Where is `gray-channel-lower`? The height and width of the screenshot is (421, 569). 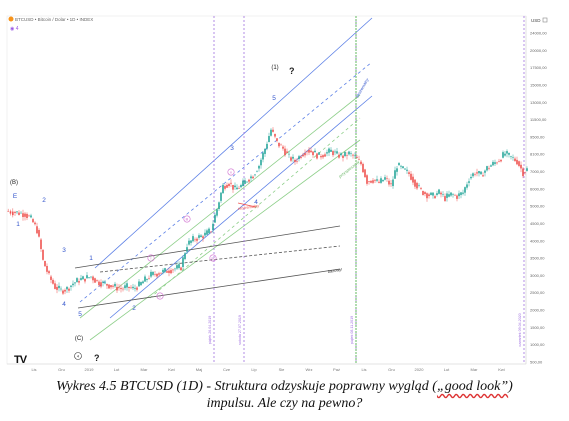
gray-channel-lower is located at coordinates (209, 288).